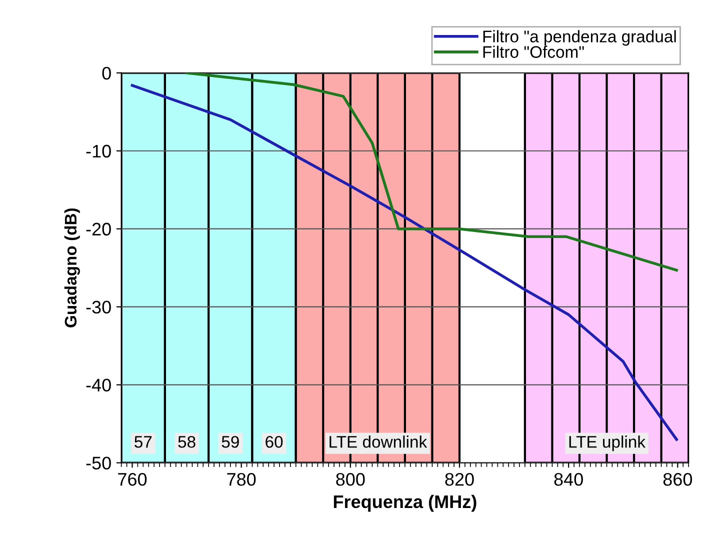  Describe the element at coordinates (98, 385) in the screenshot. I see `y-tick-label: -40` at that location.